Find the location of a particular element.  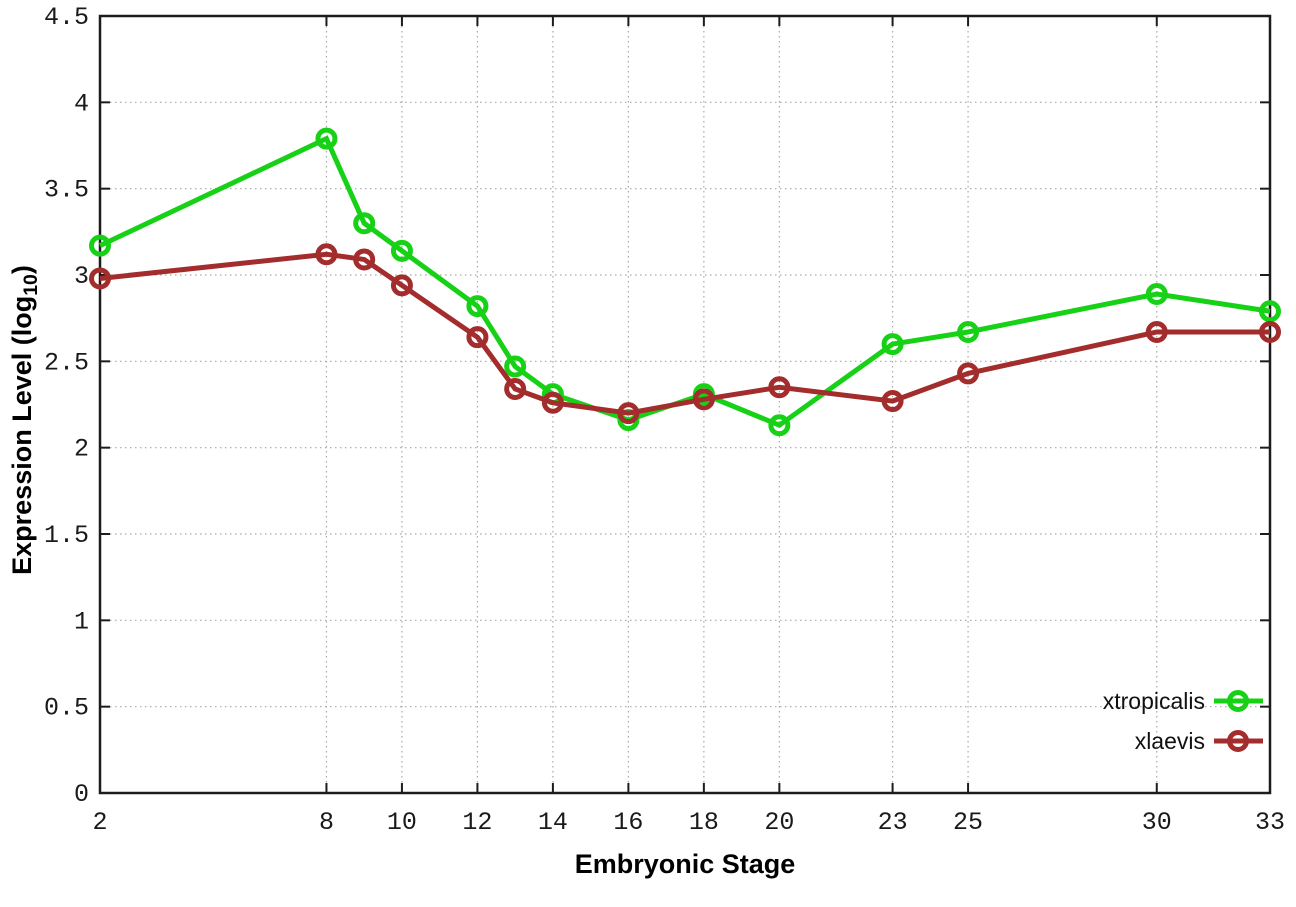

legend-marker-xtropicalis is located at coordinates (1238, 701).